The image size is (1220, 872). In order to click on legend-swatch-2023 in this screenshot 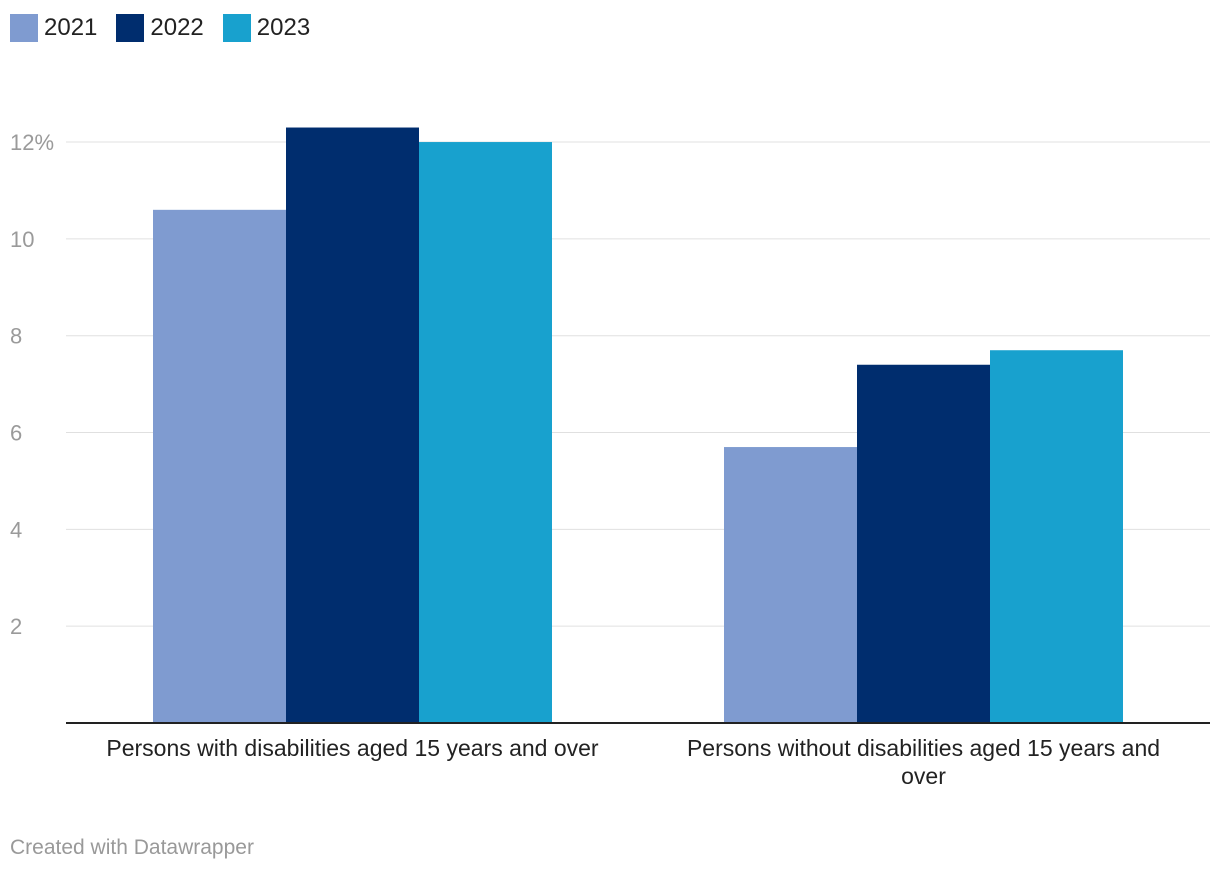, I will do `click(236, 28)`.